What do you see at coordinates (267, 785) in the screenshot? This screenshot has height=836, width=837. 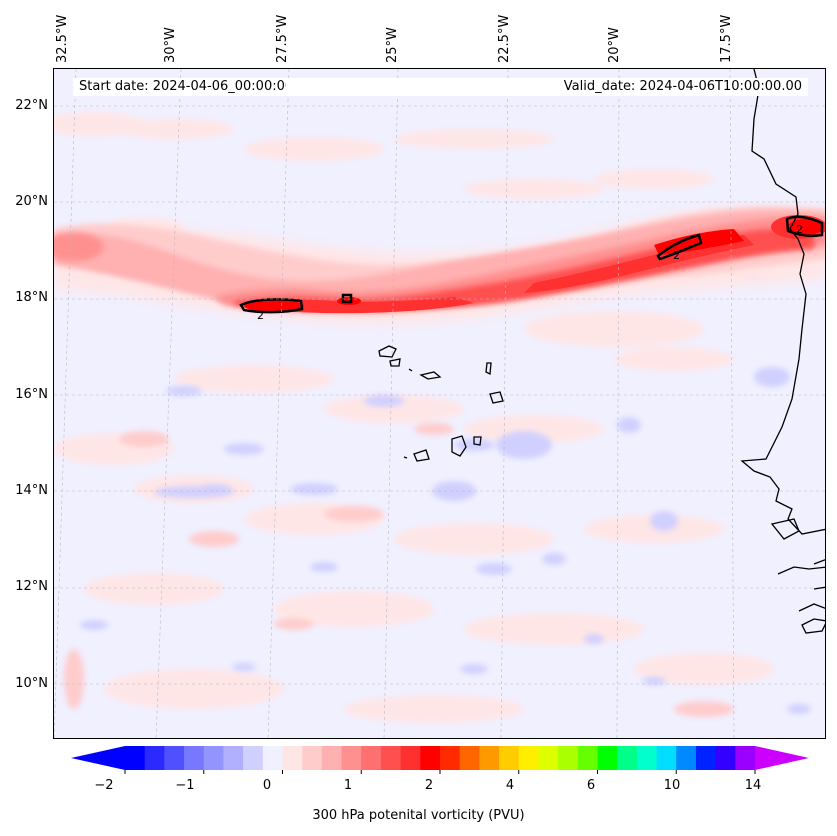 I see `colorbar-tick: 0` at bounding box center [267, 785].